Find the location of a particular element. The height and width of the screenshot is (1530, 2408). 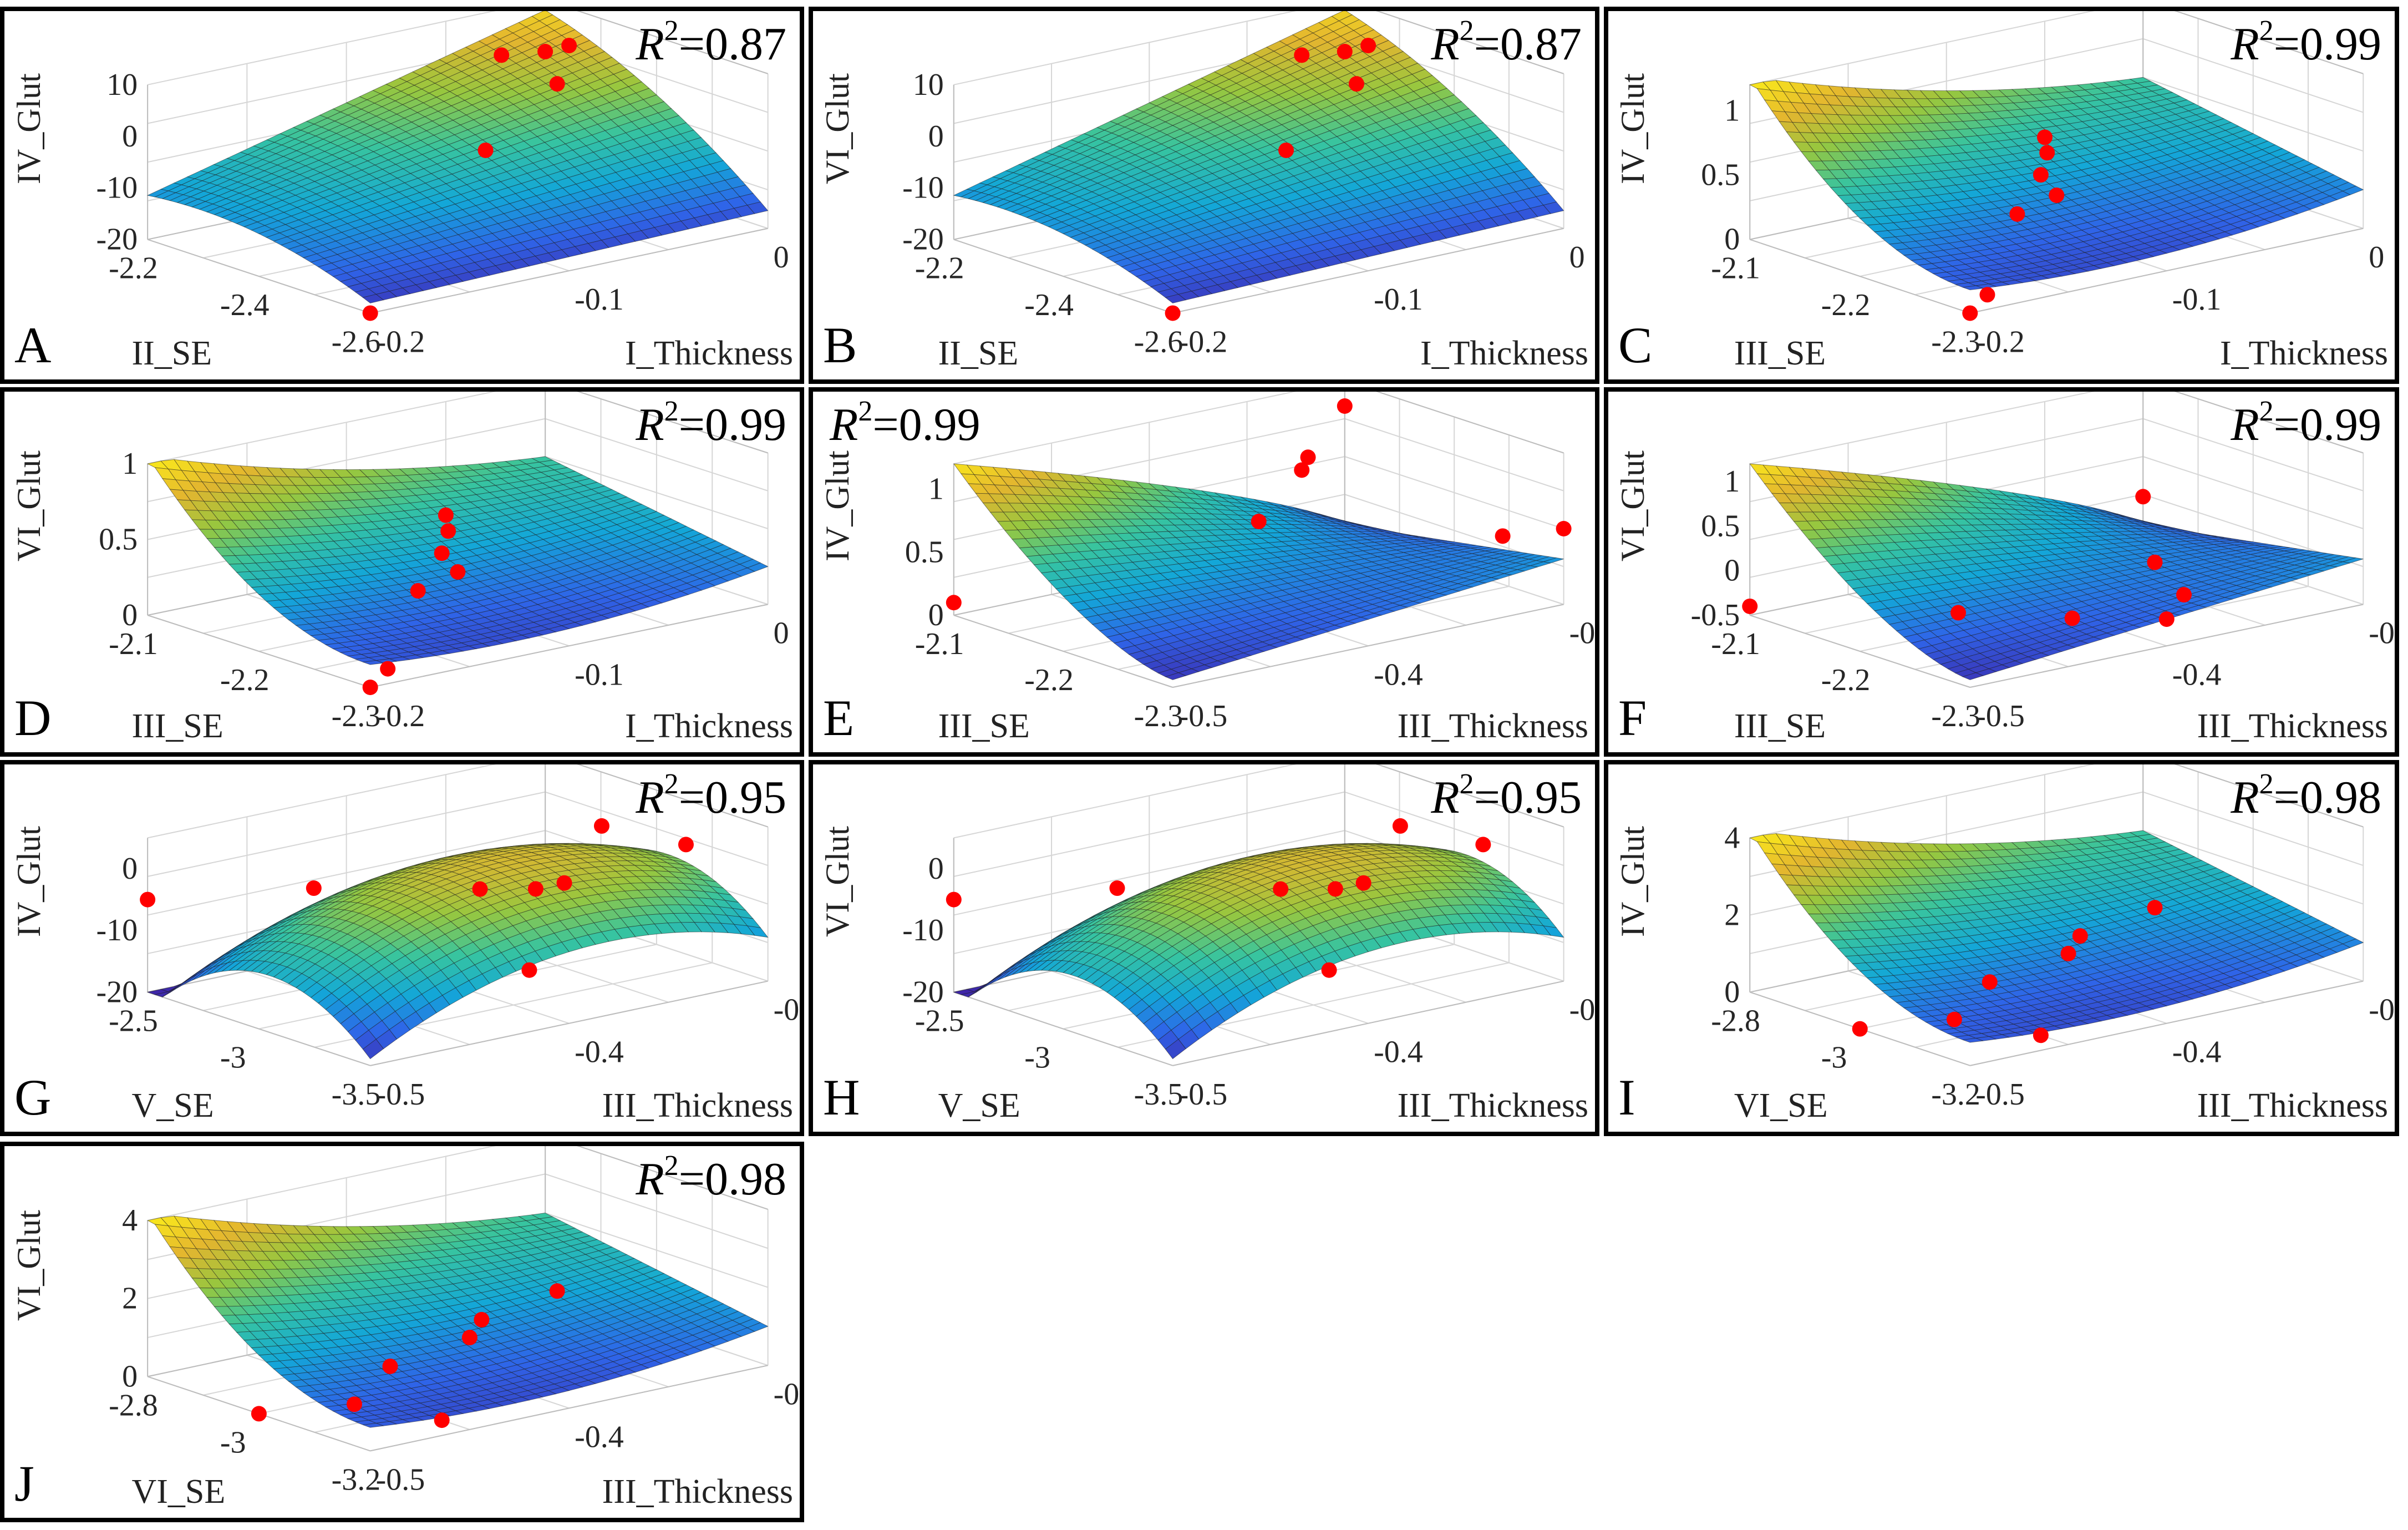

r-squared-label: R2=0.95 is located at coordinates (711, 796).